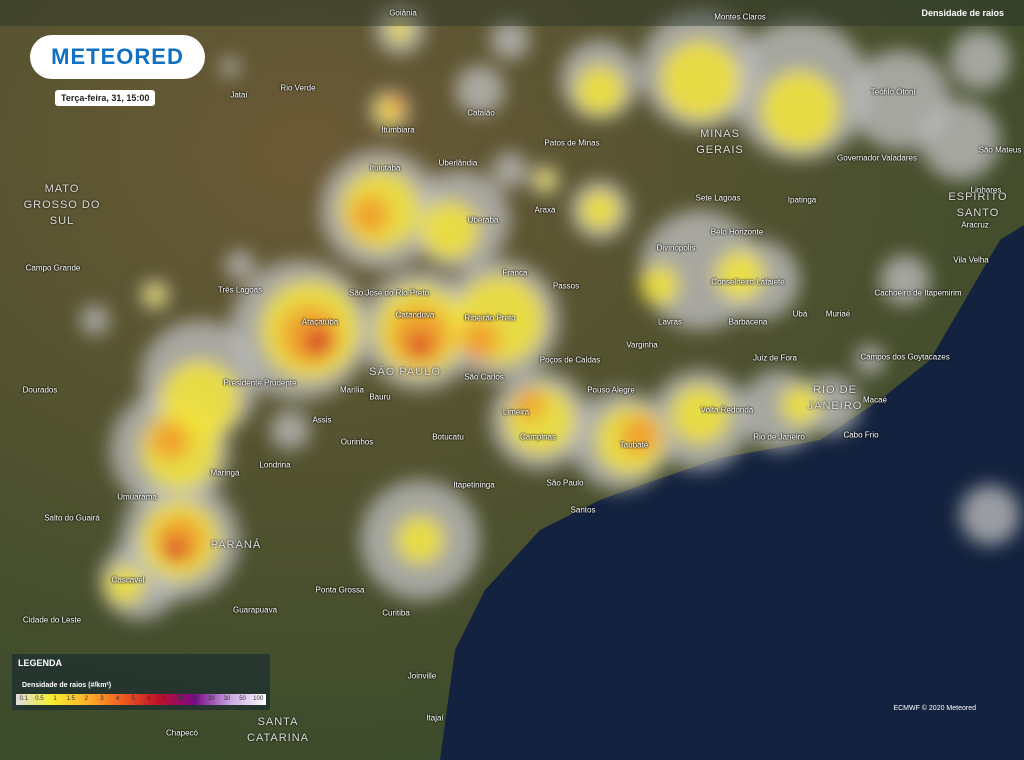 Image resolution: width=1024 pixels, height=760 pixels. I want to click on place-label: Ubá, so click(800, 314).